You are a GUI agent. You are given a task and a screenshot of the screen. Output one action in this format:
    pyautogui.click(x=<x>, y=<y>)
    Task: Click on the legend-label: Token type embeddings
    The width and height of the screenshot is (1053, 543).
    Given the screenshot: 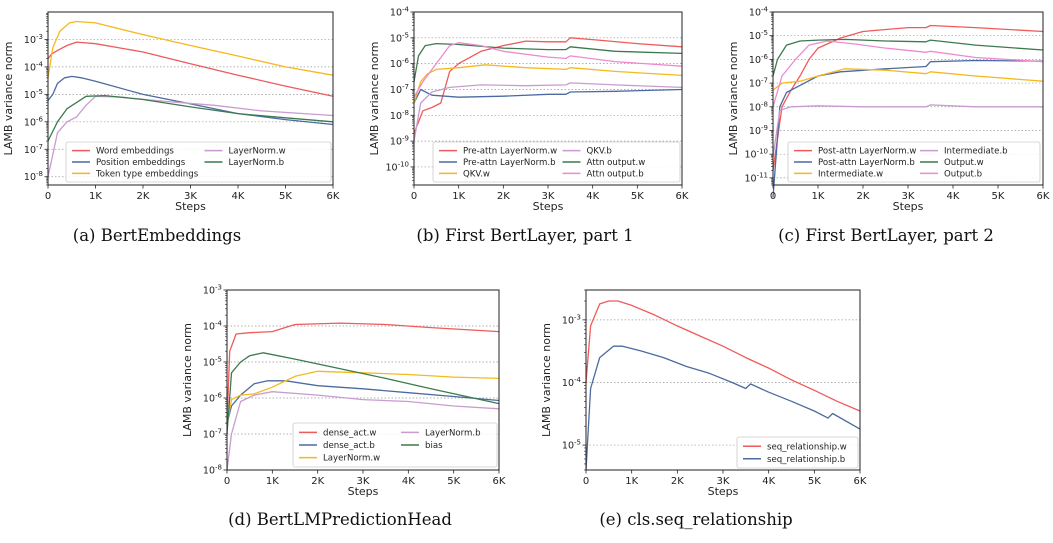 What is the action you would take?
    pyautogui.click(x=147, y=174)
    